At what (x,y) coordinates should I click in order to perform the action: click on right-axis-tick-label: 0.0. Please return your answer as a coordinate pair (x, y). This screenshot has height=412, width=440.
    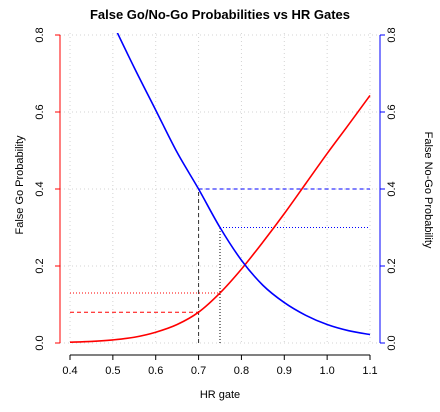
    Looking at the image, I should click on (392, 342).